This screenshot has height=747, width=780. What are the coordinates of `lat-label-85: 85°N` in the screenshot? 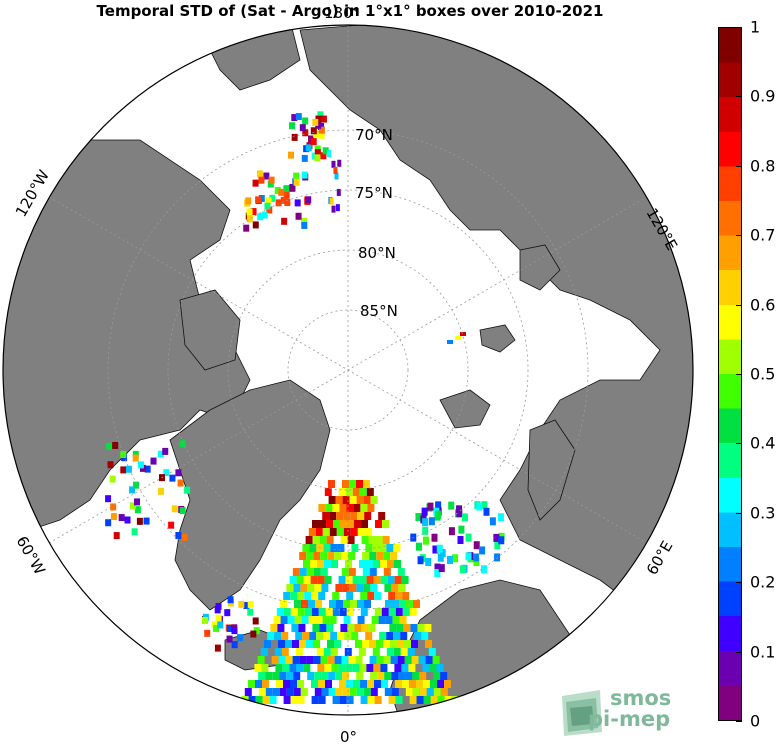 It's located at (379, 311).